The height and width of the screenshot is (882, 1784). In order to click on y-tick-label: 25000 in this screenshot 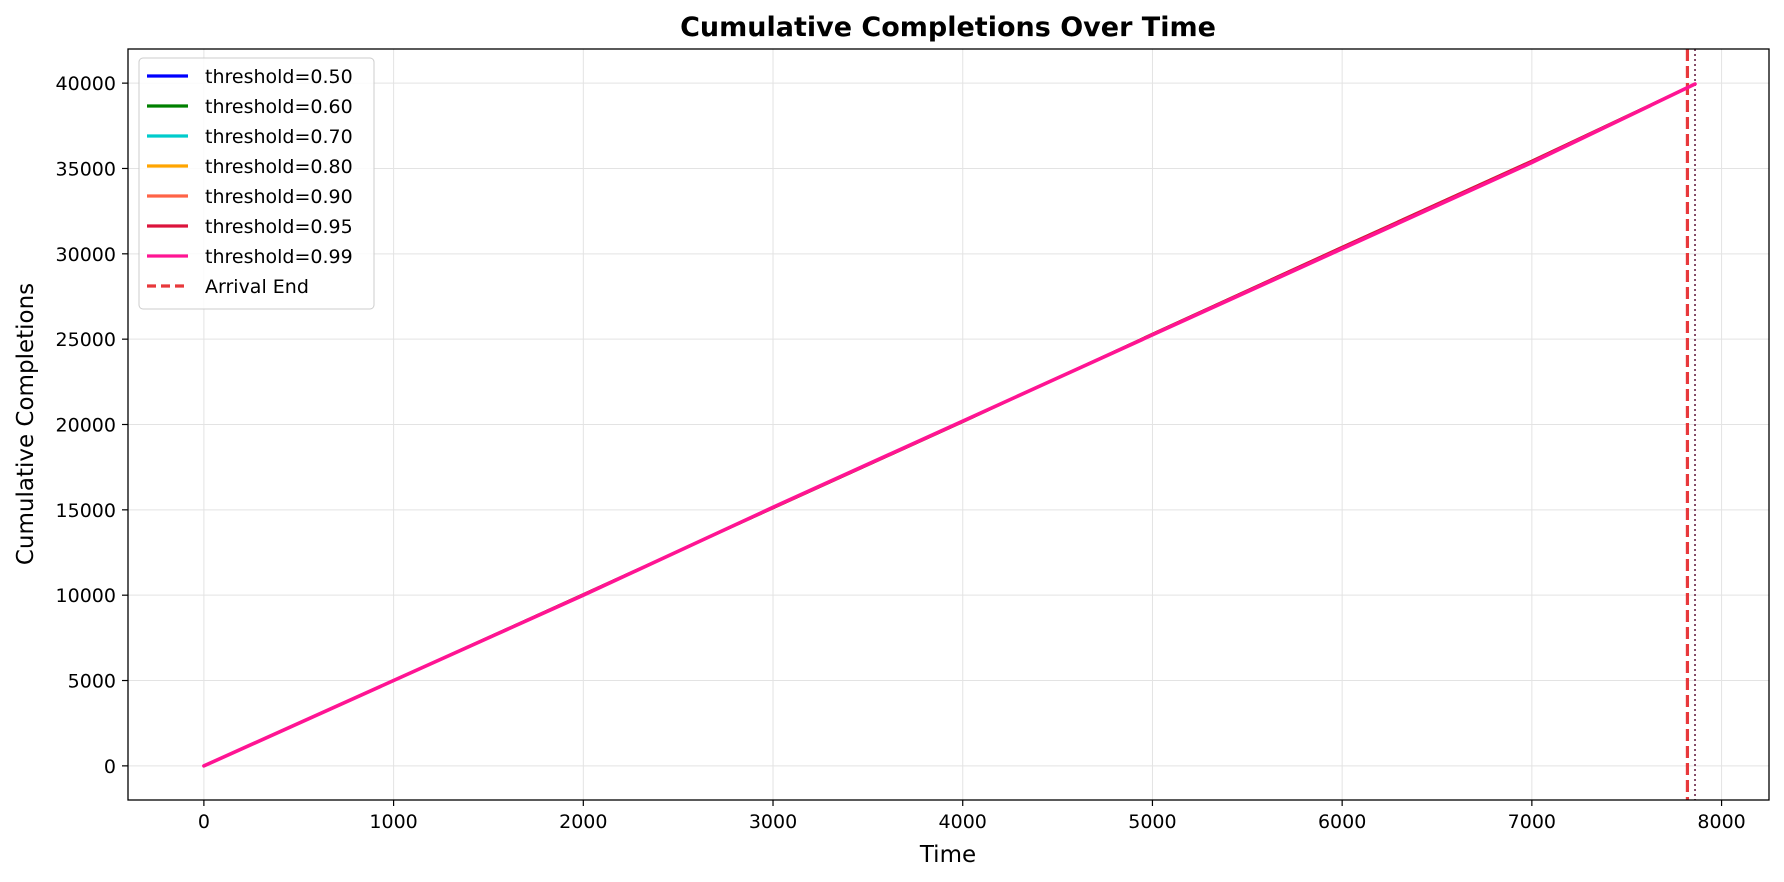, I will do `click(86, 340)`.